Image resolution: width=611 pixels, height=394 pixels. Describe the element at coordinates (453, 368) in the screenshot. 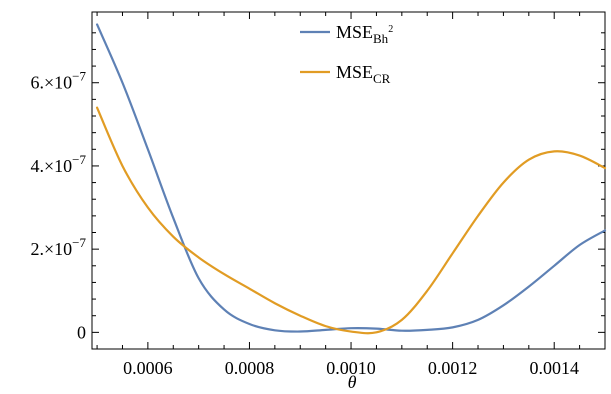

I see `x-tick-label: 0.0012` at that location.